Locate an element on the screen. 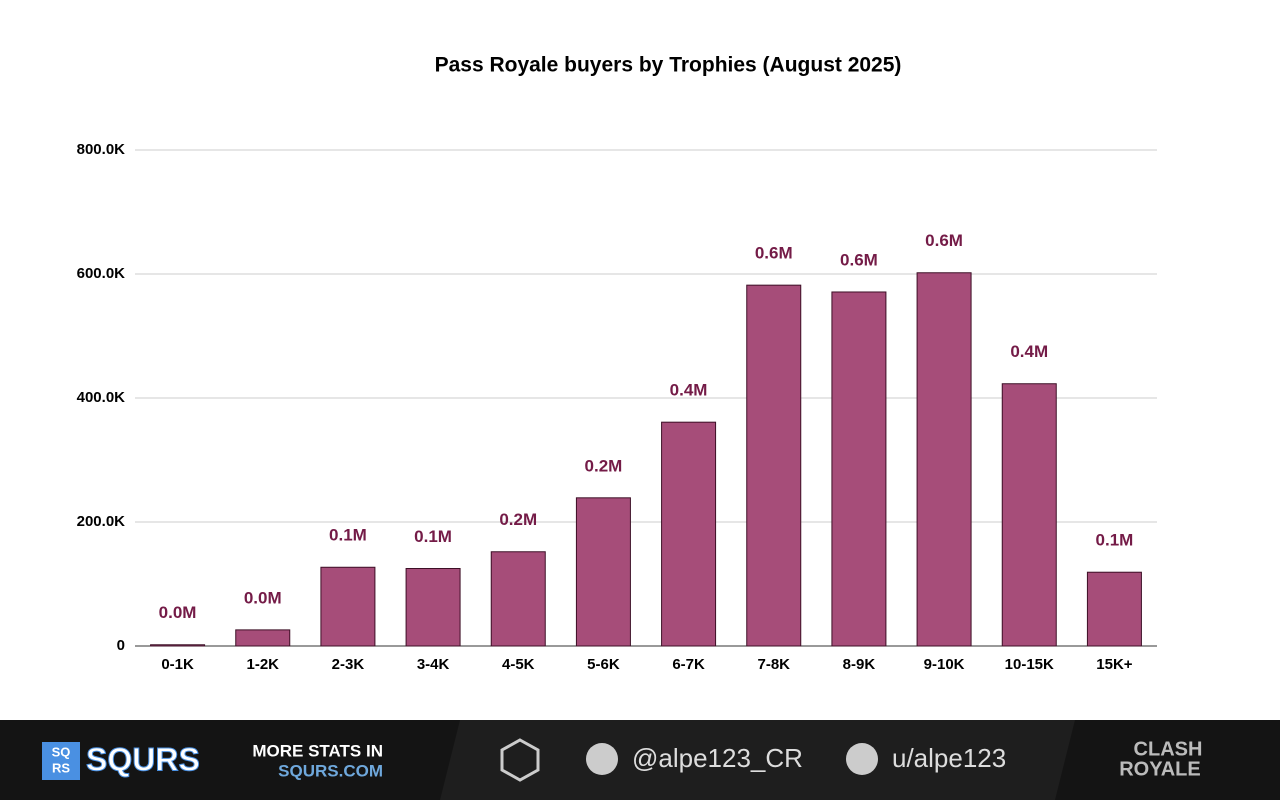 This screenshot has width=1280, height=800. game-logo: CLASH is located at coordinates (1168, 749).